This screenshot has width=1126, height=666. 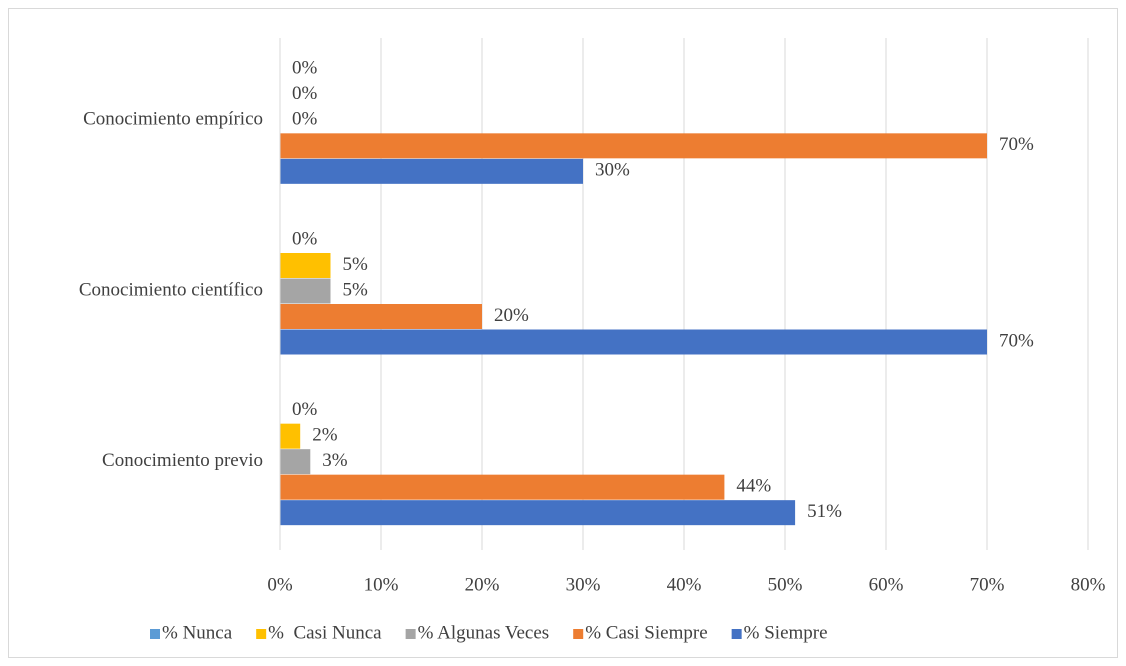 What do you see at coordinates (173, 119) in the screenshot?
I see `y-tick-label: Conocimiento empírico` at bounding box center [173, 119].